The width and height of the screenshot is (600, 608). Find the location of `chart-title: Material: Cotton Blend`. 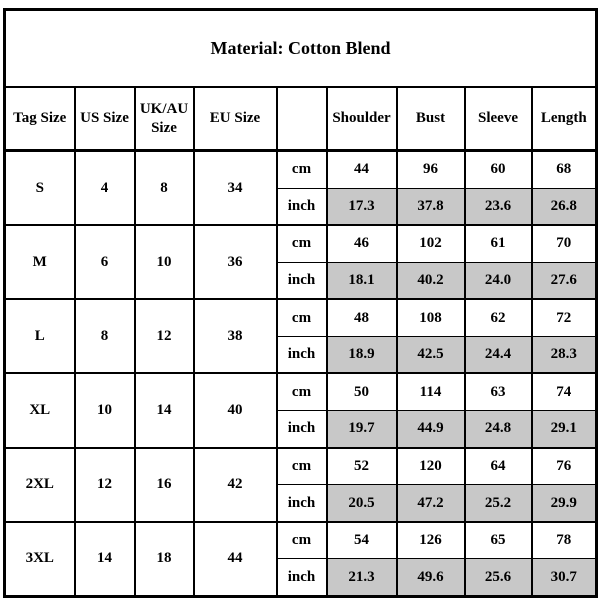

chart-title: Material: Cotton Blend is located at coordinates (300, 48).